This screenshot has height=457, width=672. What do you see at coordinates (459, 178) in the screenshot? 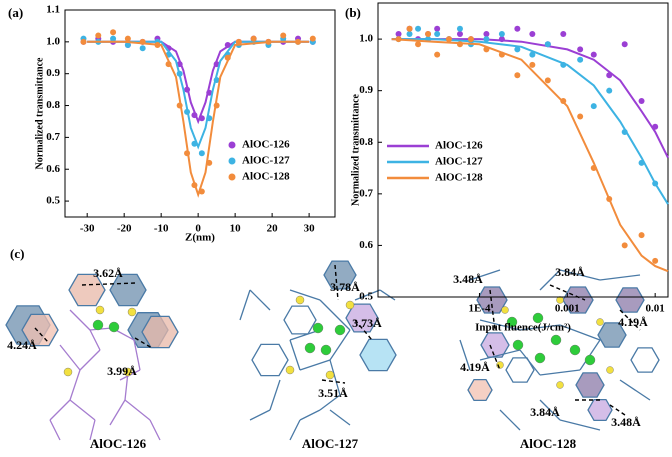
I see `legend-label: AlOC-128` at bounding box center [459, 178].